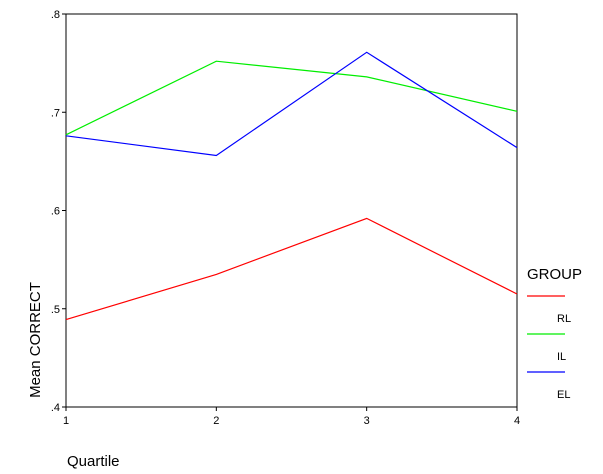  Describe the element at coordinates (55, 15) in the screenshot. I see `y-tick-label: .8` at that location.